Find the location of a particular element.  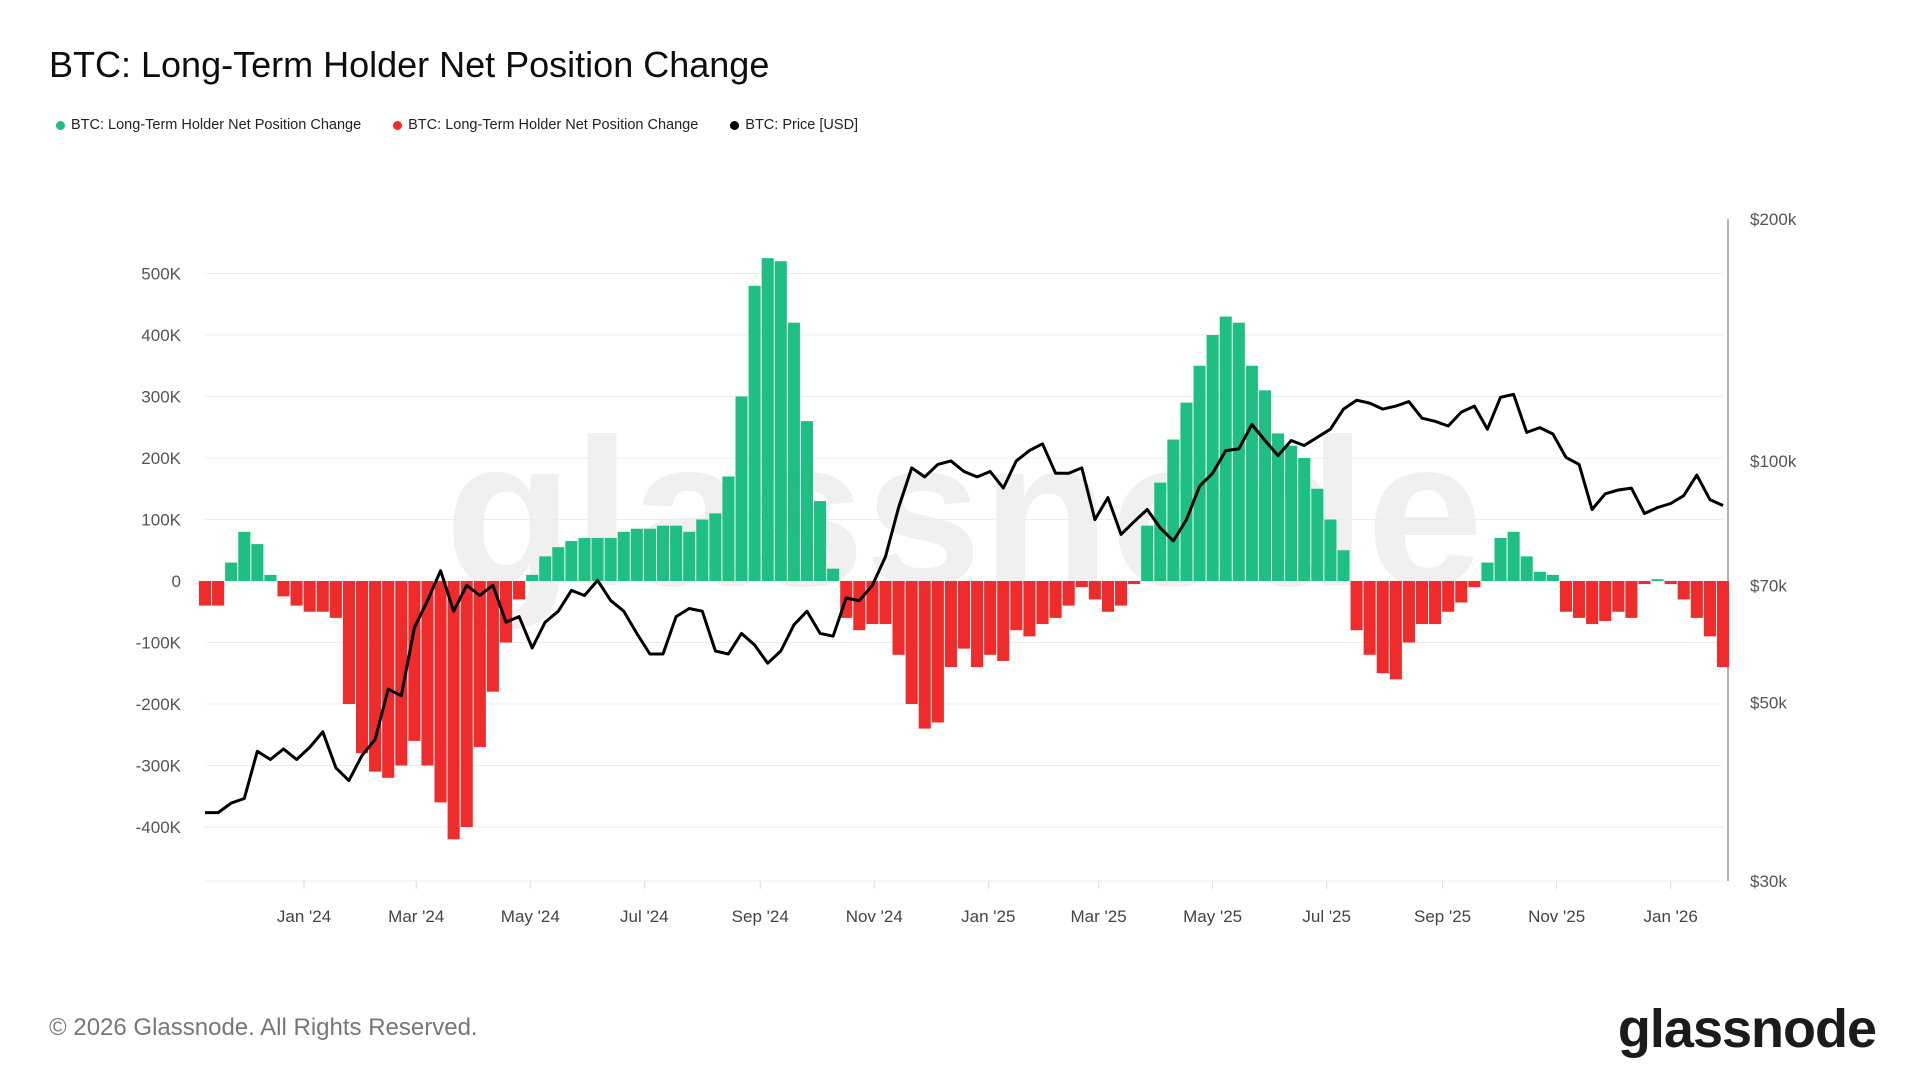

legend-item-price: BTC: Price [USD] is located at coordinates (794, 125).